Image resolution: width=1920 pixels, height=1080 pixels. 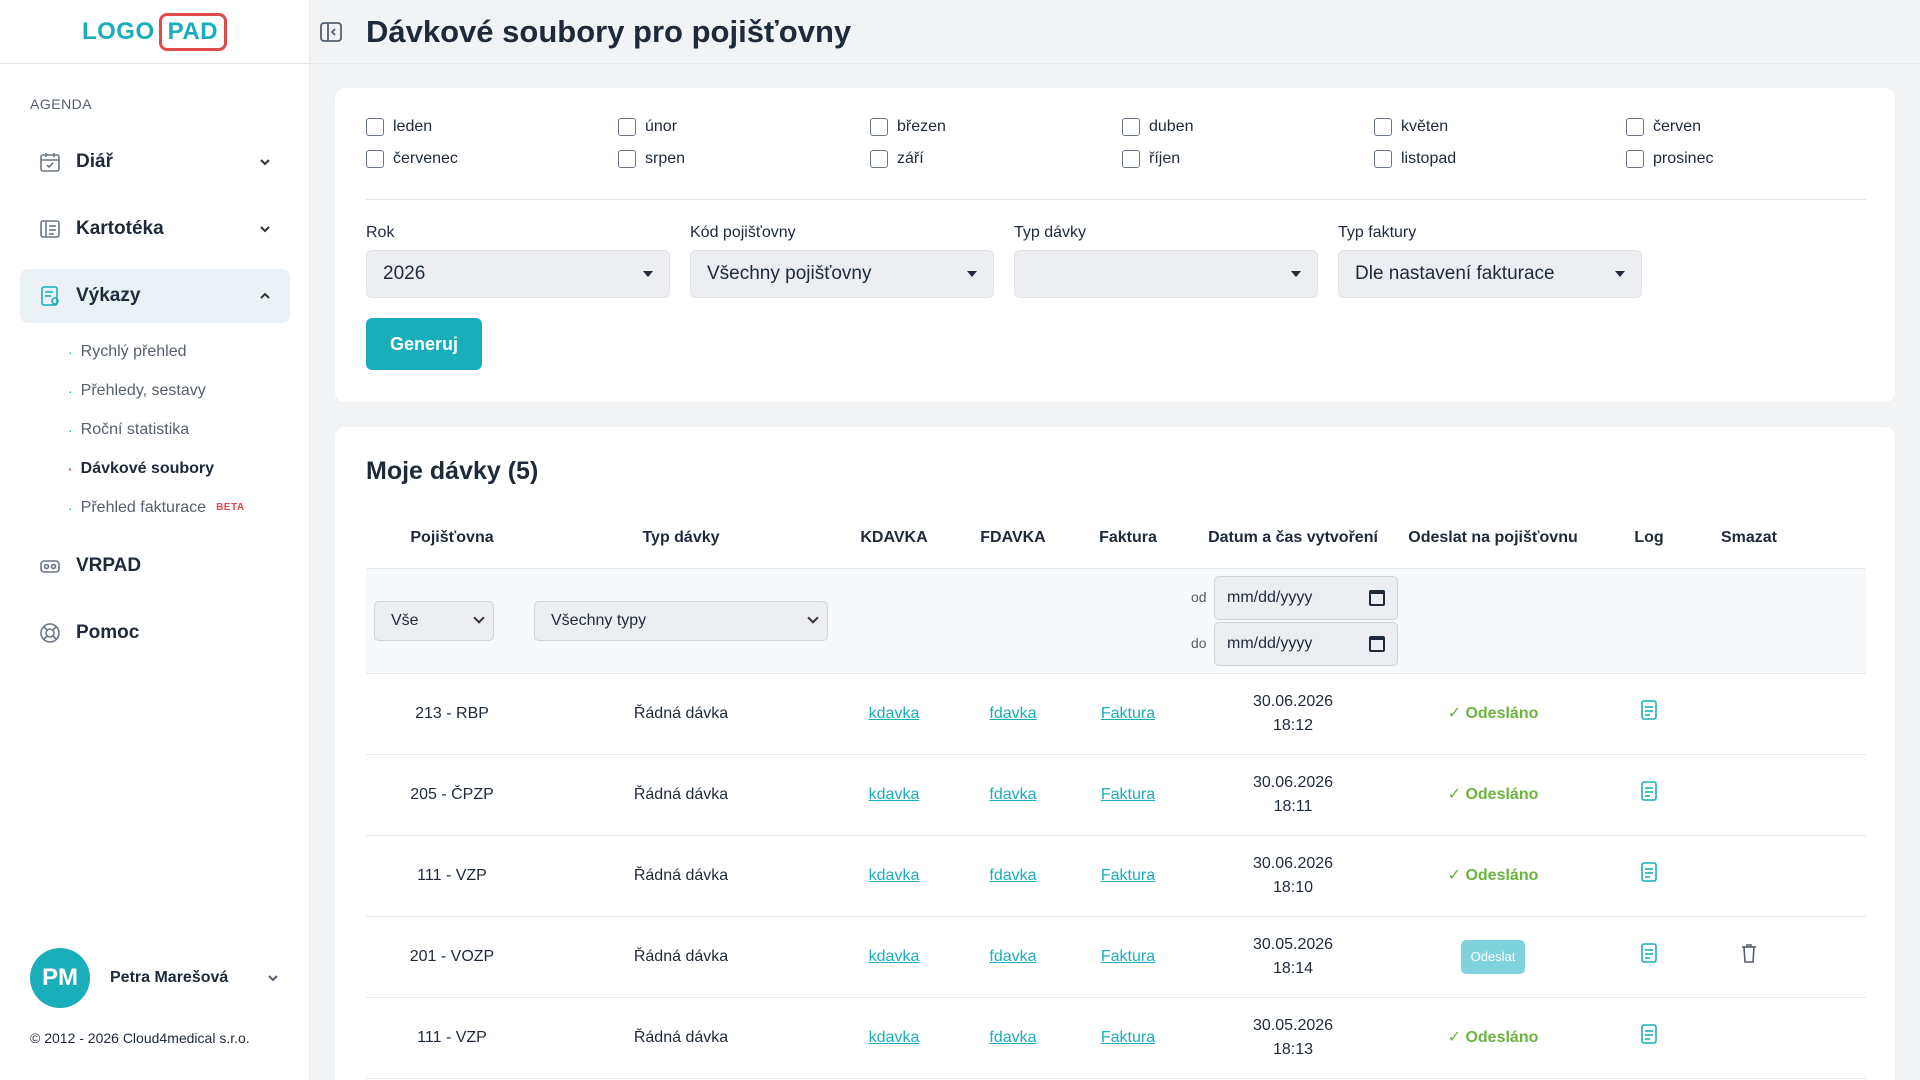 I want to click on subnav-label: Přehled fakturace, so click(x=143, y=507).